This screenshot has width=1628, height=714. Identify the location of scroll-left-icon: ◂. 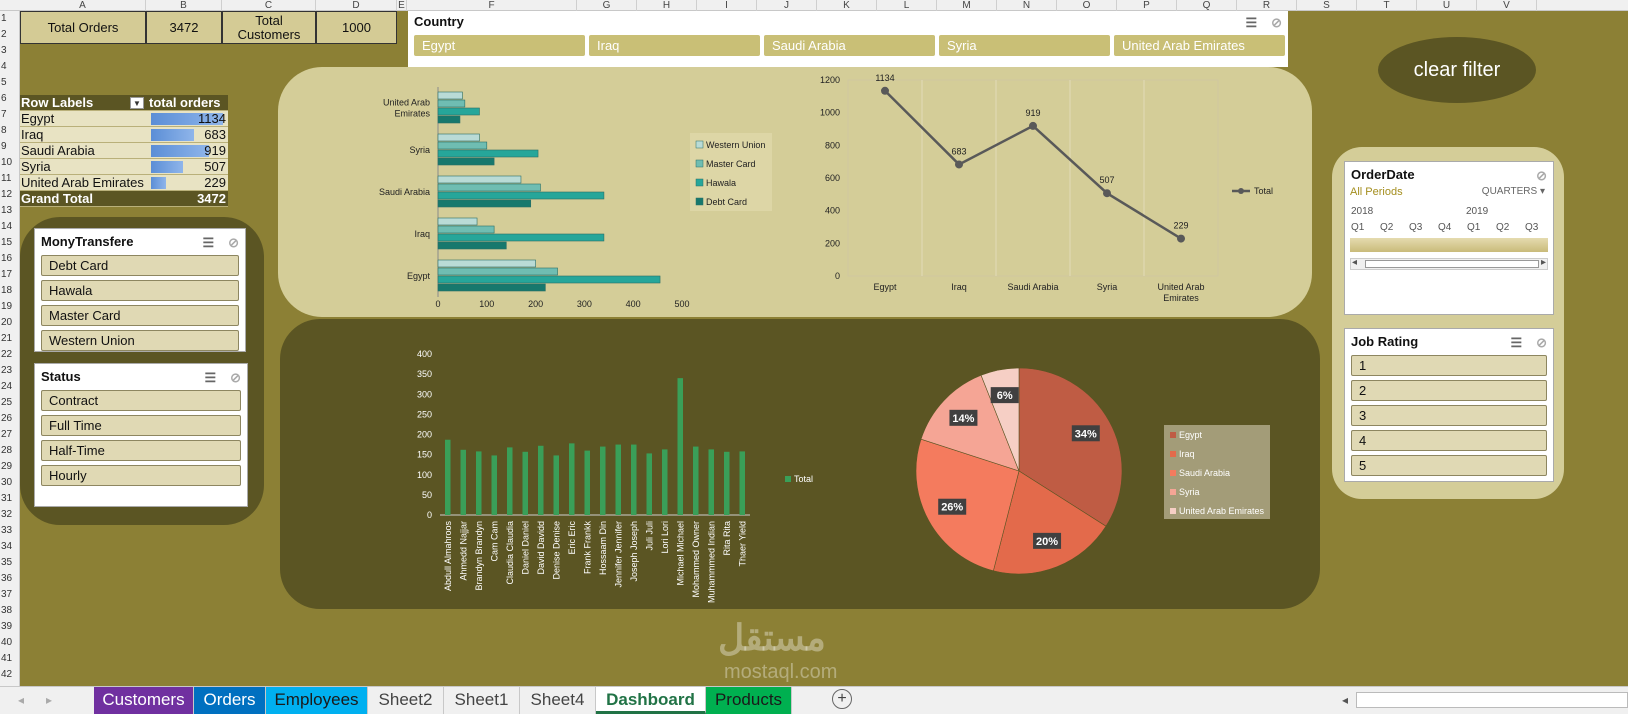
(1355, 262).